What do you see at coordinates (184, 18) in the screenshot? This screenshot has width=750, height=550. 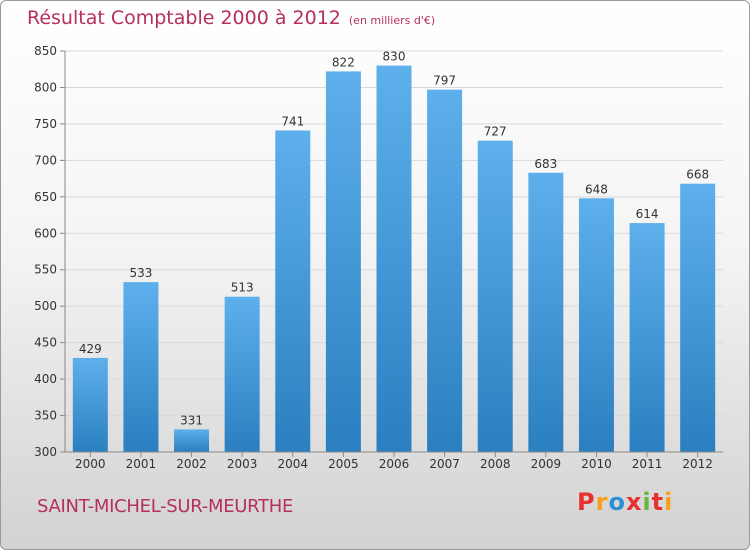 I see `chart-title-main: Résultat Comptable 2000 à 2012` at bounding box center [184, 18].